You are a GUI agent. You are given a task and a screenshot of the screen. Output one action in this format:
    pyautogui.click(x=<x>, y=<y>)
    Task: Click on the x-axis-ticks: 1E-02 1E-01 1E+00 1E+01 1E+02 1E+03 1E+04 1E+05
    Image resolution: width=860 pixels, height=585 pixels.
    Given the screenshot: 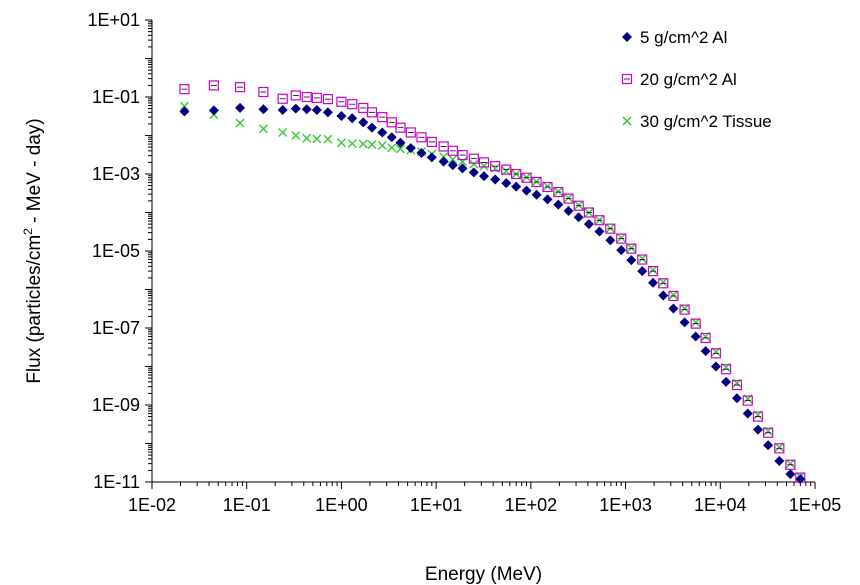 What is the action you would take?
    pyautogui.click(x=484, y=498)
    